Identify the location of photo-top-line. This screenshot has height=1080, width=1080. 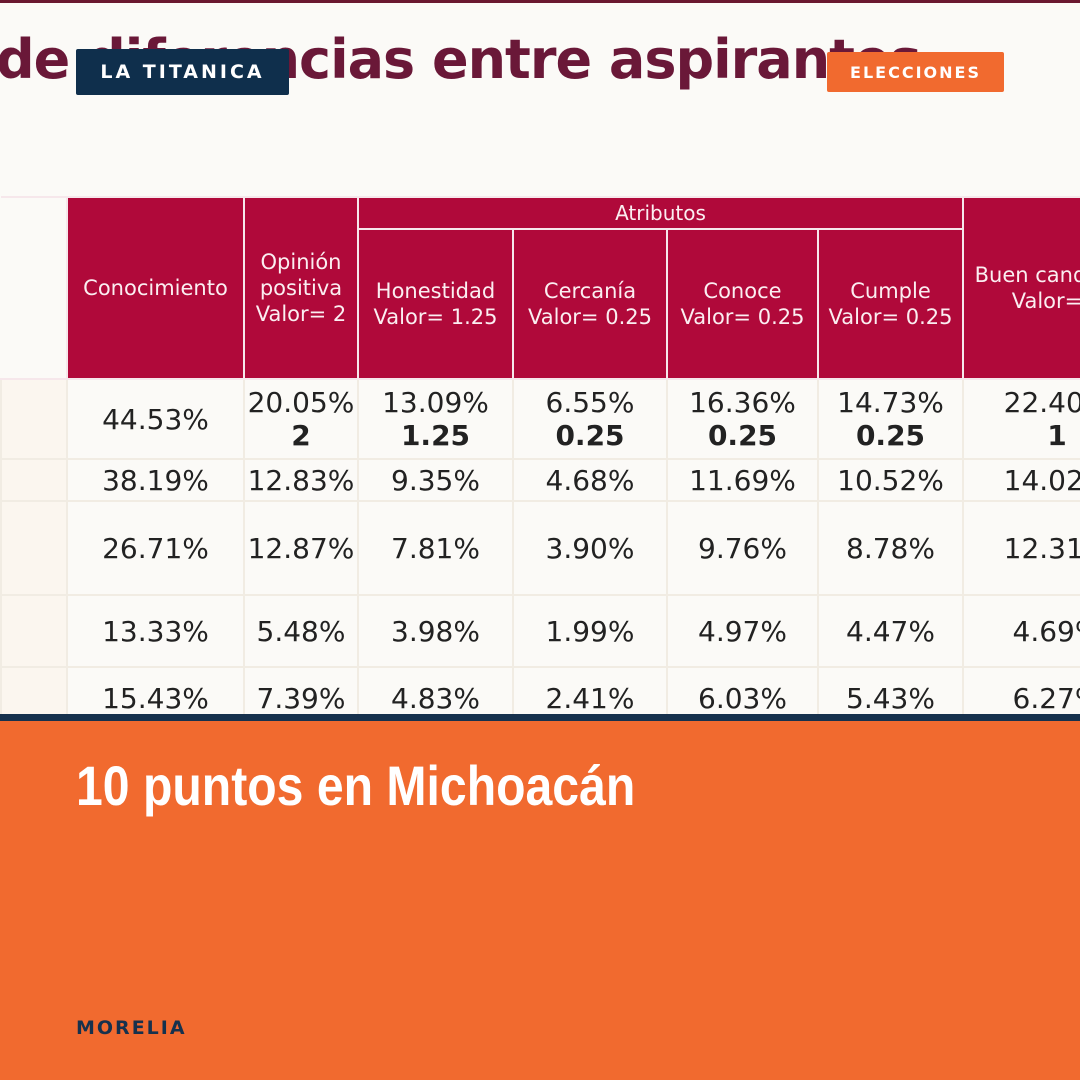
(540, 1).